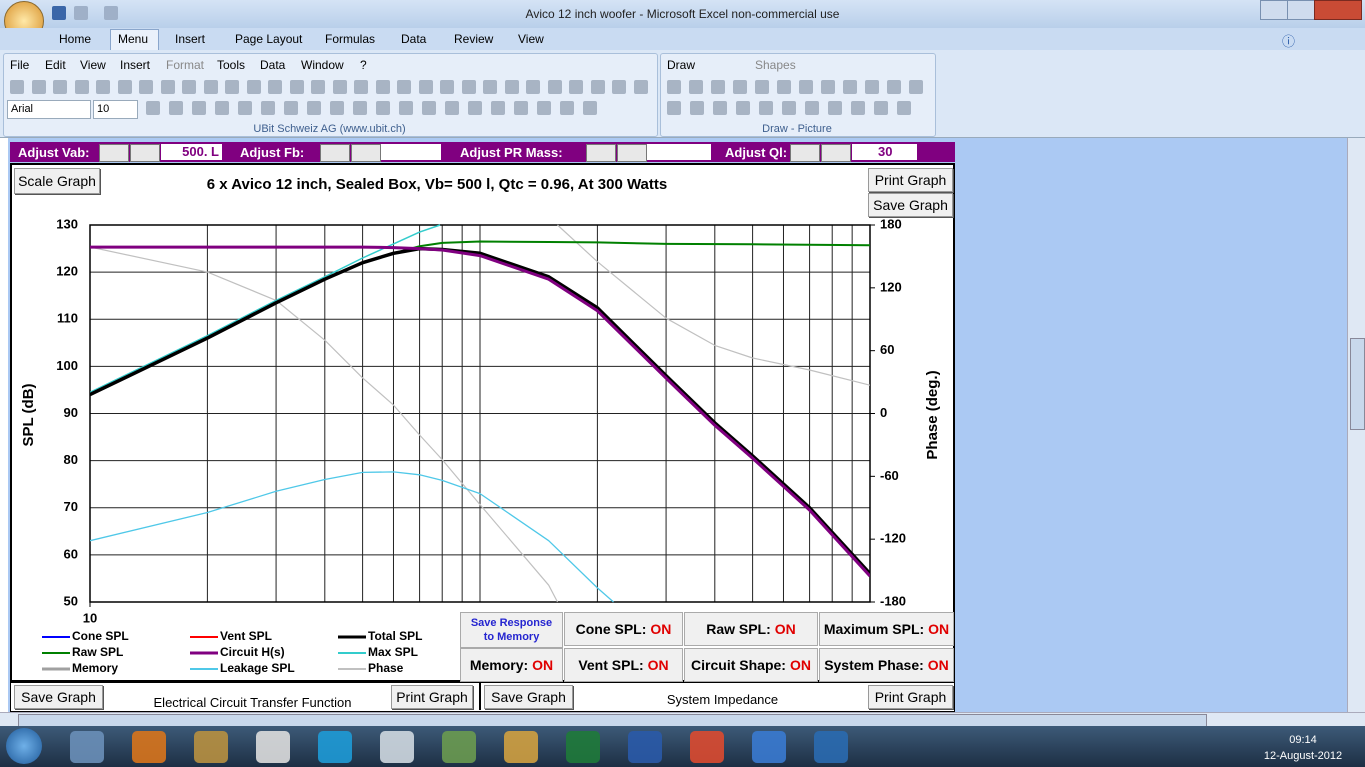  I want to click on size-box: 10, so click(115, 109).